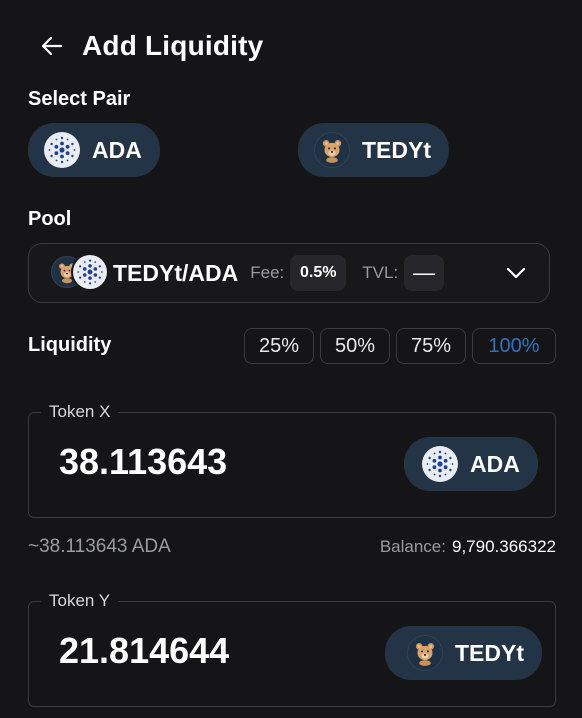  I want to click on pool-select-dropdown: TEDYt/ADA Fee: 0.5% TVL: —, so click(289, 273).